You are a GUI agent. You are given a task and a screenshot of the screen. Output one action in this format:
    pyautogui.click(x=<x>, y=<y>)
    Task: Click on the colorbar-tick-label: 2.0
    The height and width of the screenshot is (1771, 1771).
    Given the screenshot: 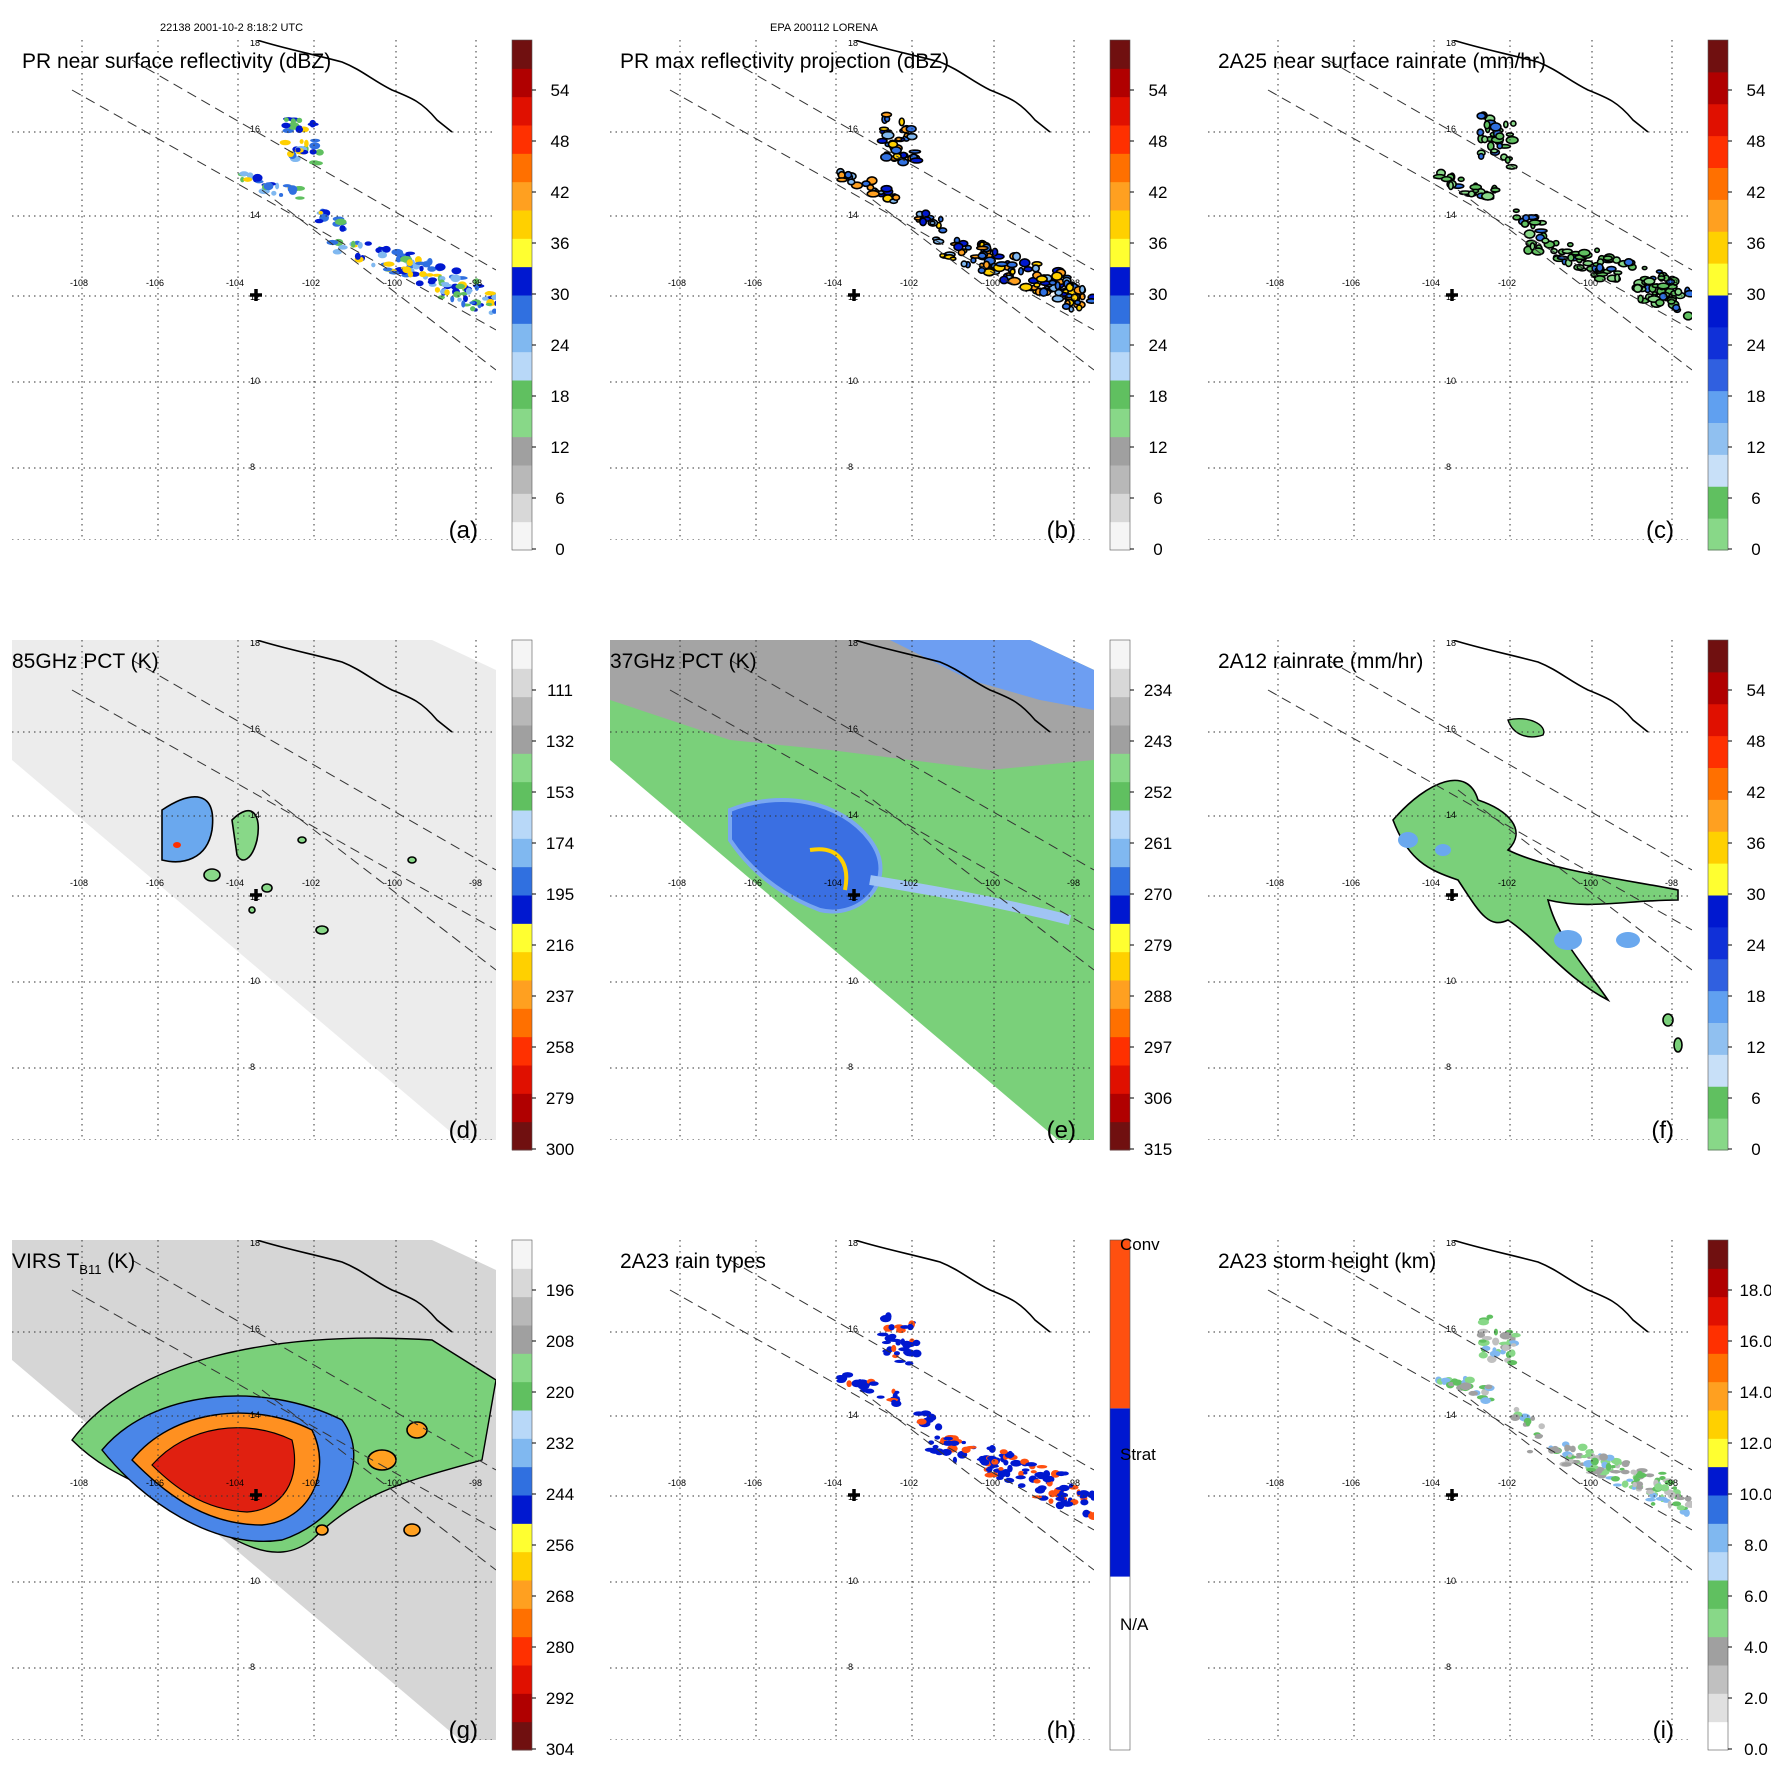 What is the action you would take?
    pyautogui.click(x=1756, y=1698)
    